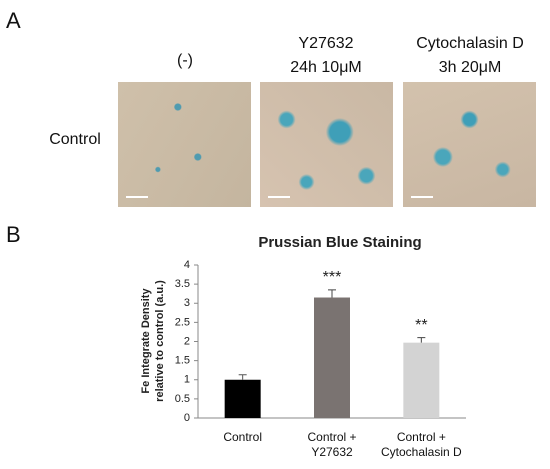 The image size is (550, 469). Describe the element at coordinates (182, 361) in the screenshot. I see `y-tick-label: 1.5` at that location.